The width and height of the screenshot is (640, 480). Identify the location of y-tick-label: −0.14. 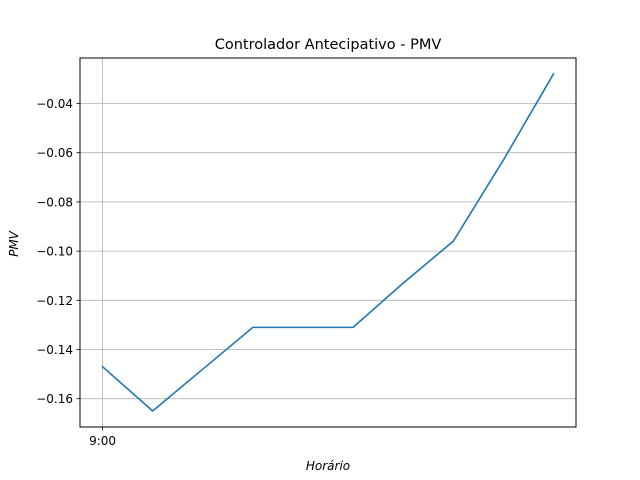
(54, 350).